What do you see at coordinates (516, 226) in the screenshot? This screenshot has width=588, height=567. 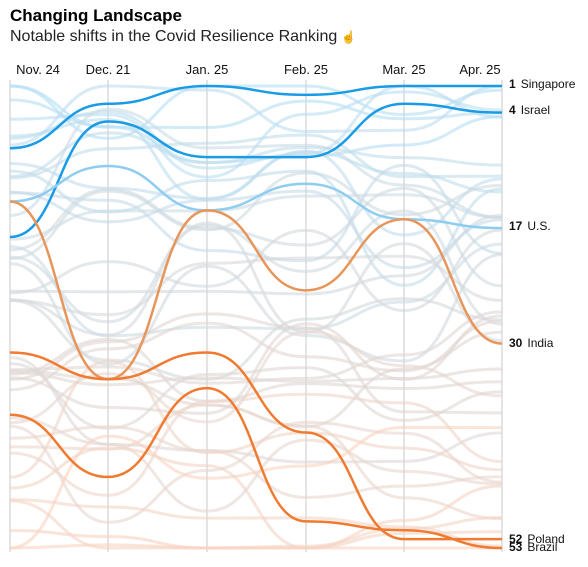 I see `end-label-rank: 17` at bounding box center [516, 226].